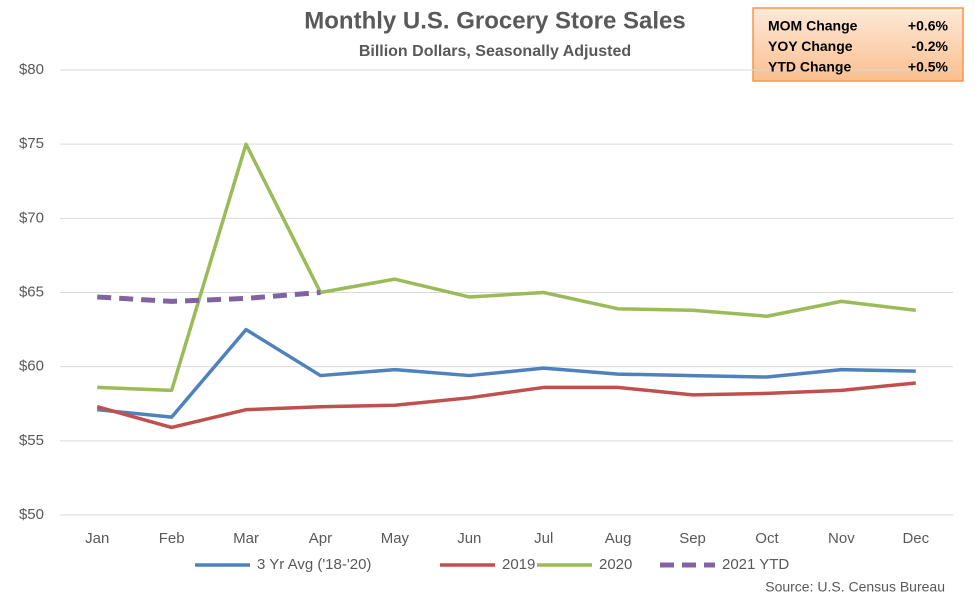 The height and width of the screenshot is (601, 975). I want to click on x-tick-label: Sep, so click(692, 538).